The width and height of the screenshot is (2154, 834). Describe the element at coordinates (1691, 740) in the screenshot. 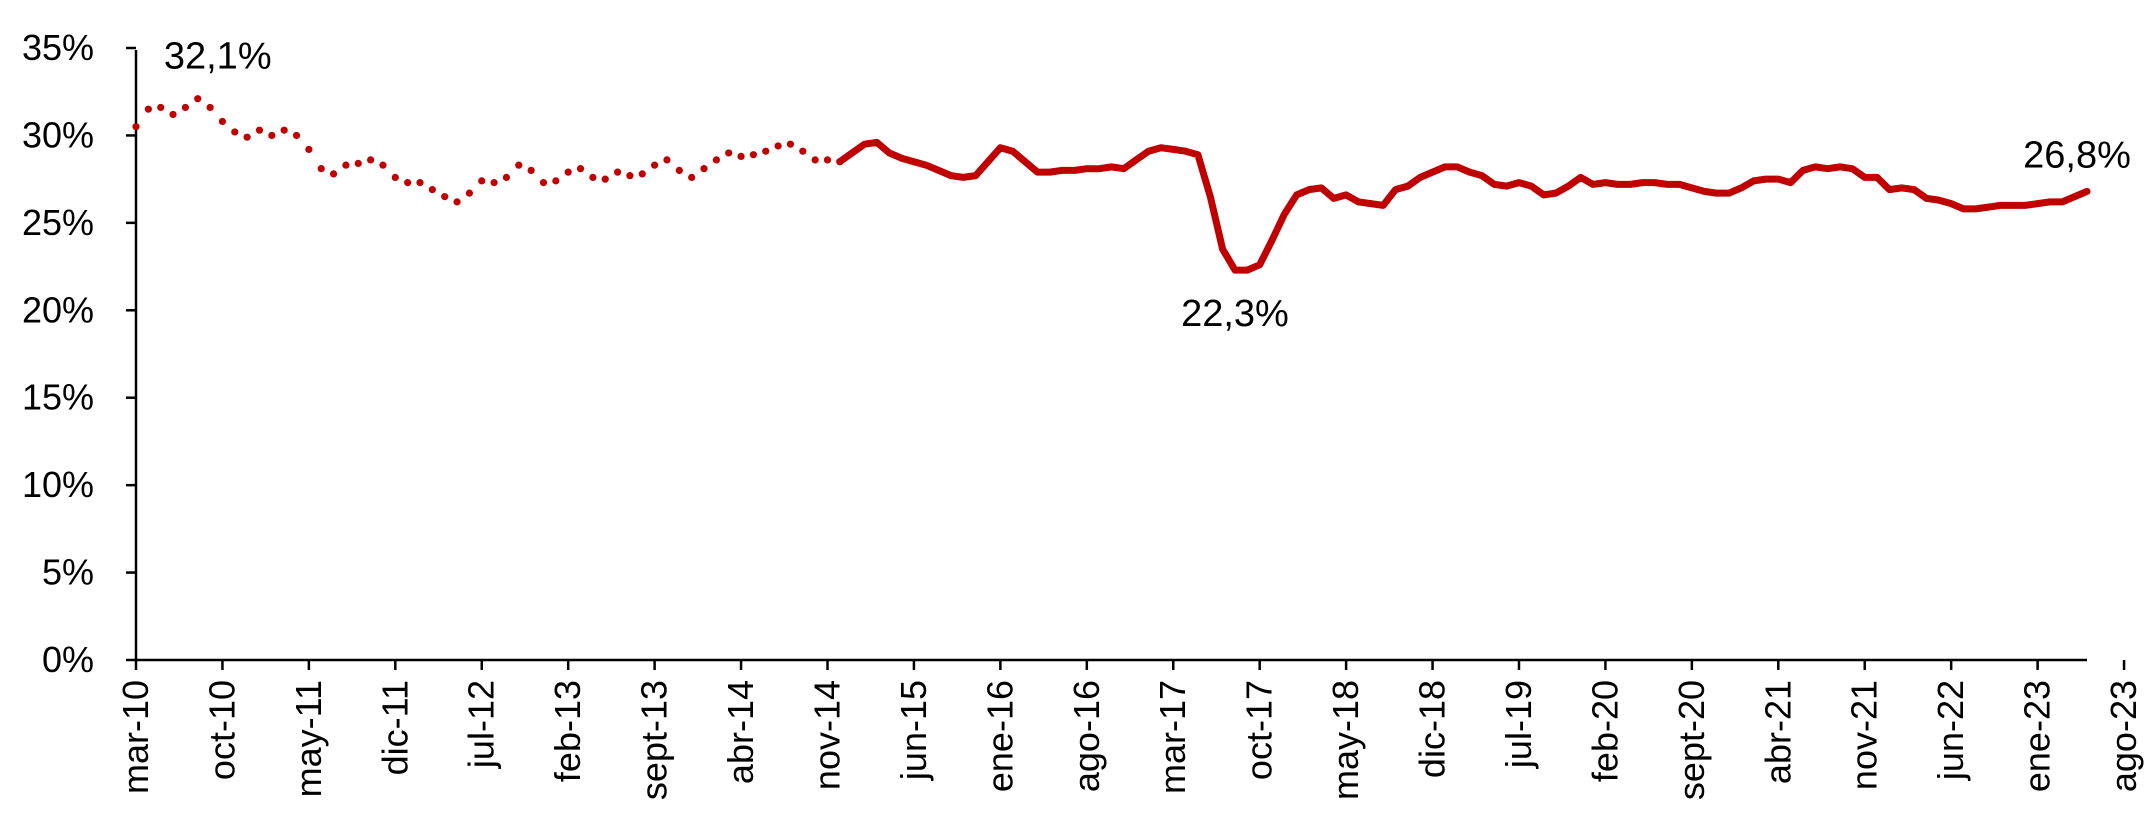

I see `x-tick-label: sept-20` at that location.